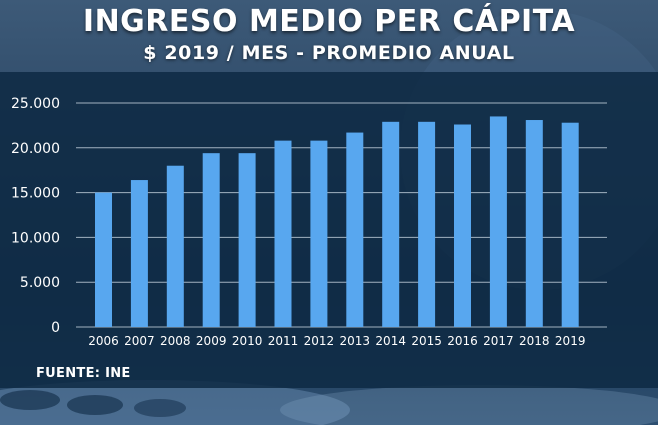 The height and width of the screenshot is (425, 658). What do you see at coordinates (211, 341) in the screenshot?
I see `x-tick-label: 2009` at bounding box center [211, 341].